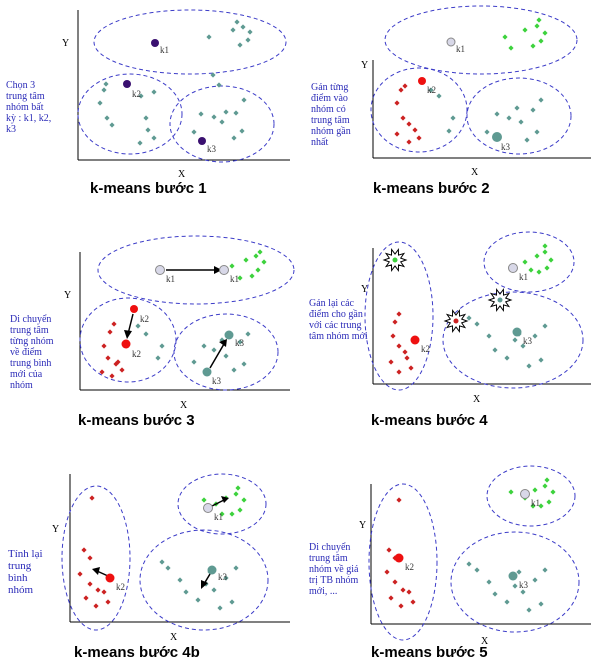 The image size is (602, 667). I want to click on y-axis-label: Y, so click(362, 525).